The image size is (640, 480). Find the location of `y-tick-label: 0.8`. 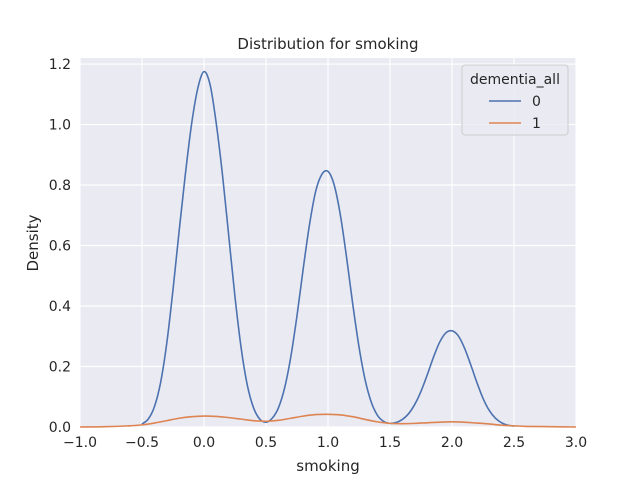

y-tick-label: 0.8 is located at coordinates (60, 186).